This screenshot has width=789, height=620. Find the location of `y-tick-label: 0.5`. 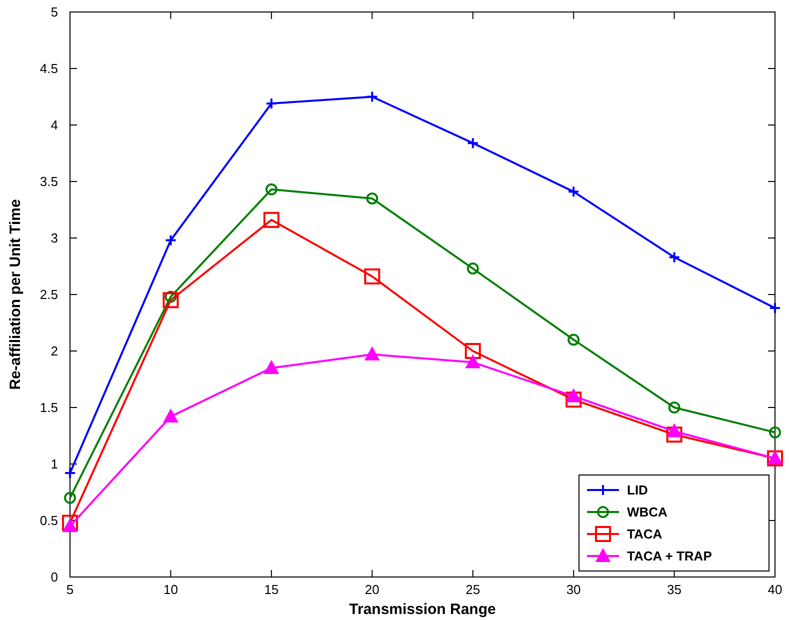

y-tick-label: 0.5 is located at coordinates (49, 520).